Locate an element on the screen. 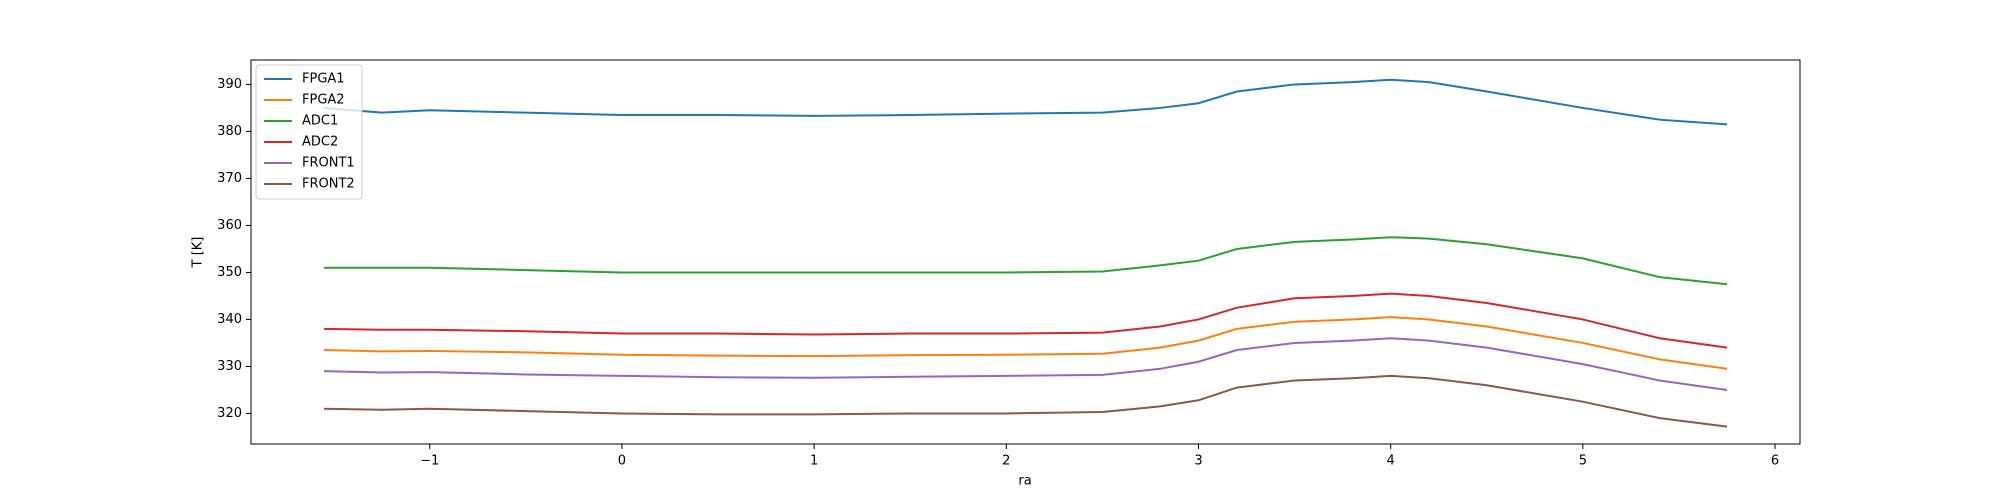 Image resolution: width=2000 pixels, height=500 pixels. x-tick-label: 4 is located at coordinates (1391, 461).